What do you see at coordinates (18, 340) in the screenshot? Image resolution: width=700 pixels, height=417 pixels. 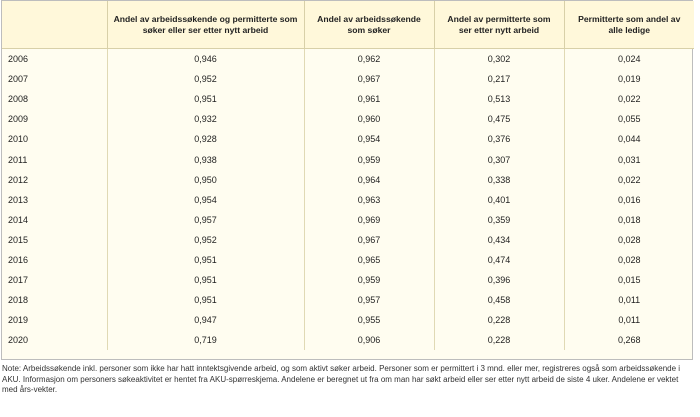 I see `year-cell: 2020` at bounding box center [18, 340].